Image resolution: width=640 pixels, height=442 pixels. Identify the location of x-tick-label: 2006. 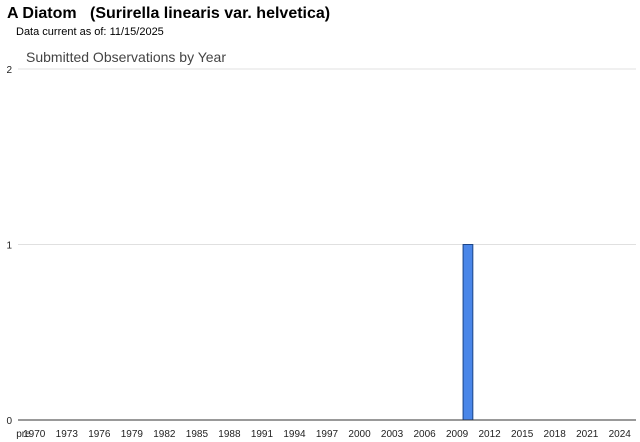
(424, 434).